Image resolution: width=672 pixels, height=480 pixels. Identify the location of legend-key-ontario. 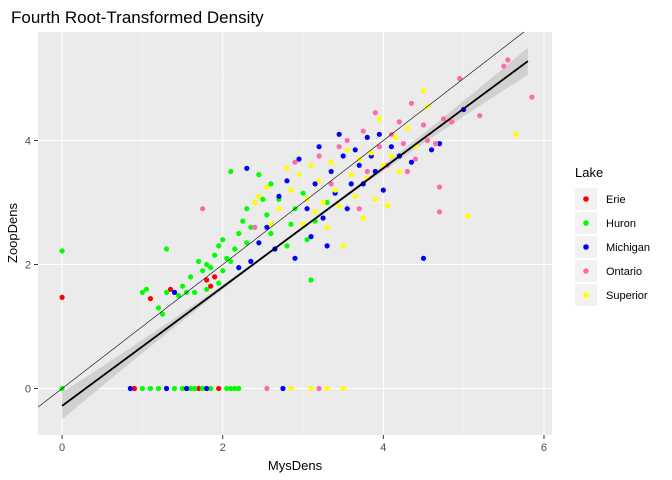
(586, 271).